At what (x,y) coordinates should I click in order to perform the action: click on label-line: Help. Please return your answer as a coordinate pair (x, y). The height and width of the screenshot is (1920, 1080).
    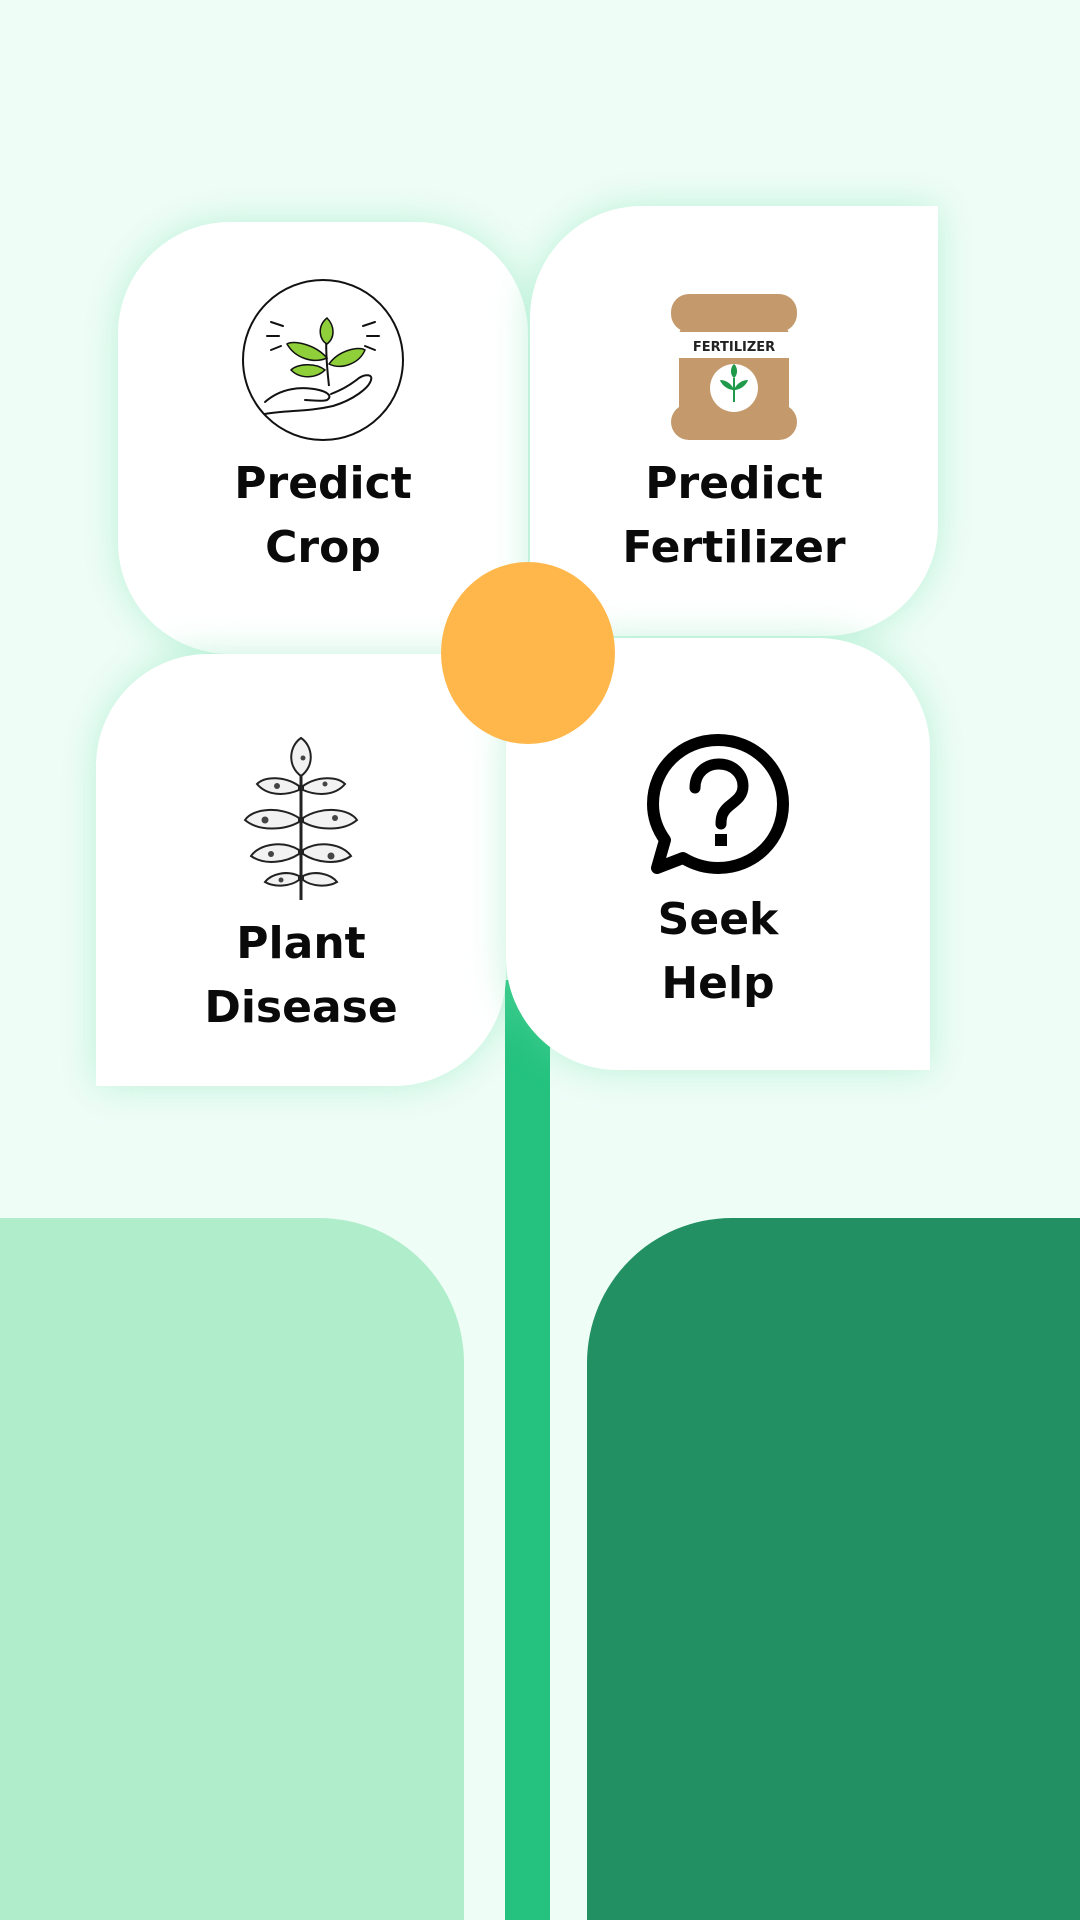
    Looking at the image, I should click on (718, 983).